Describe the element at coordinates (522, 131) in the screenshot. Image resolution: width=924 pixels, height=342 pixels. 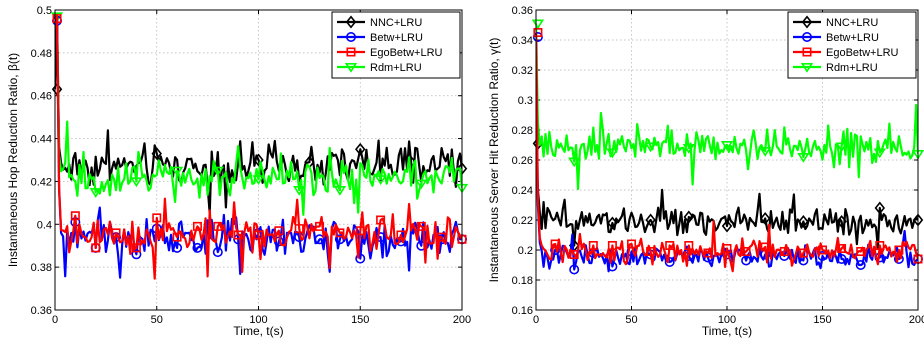
I see `y-tick-label: 0.28` at that location.